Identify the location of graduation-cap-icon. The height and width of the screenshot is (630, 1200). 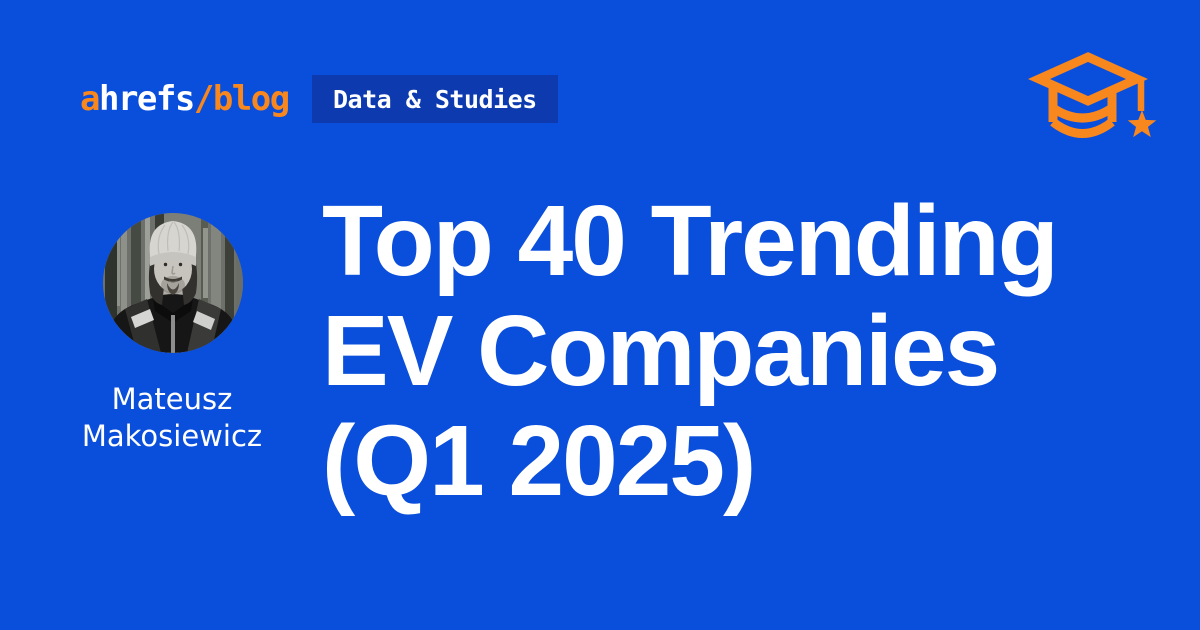
(1092, 101).